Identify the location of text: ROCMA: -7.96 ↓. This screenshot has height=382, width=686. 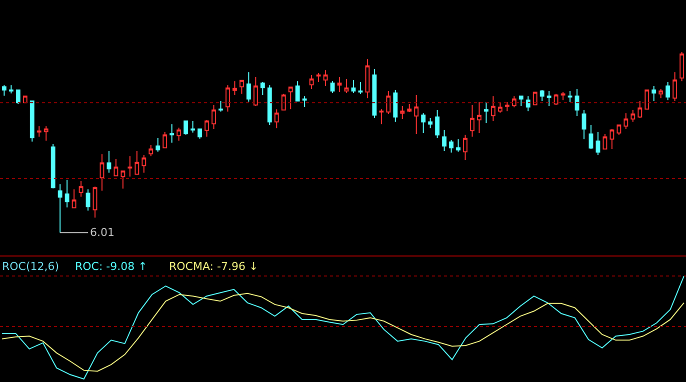
(213, 266).